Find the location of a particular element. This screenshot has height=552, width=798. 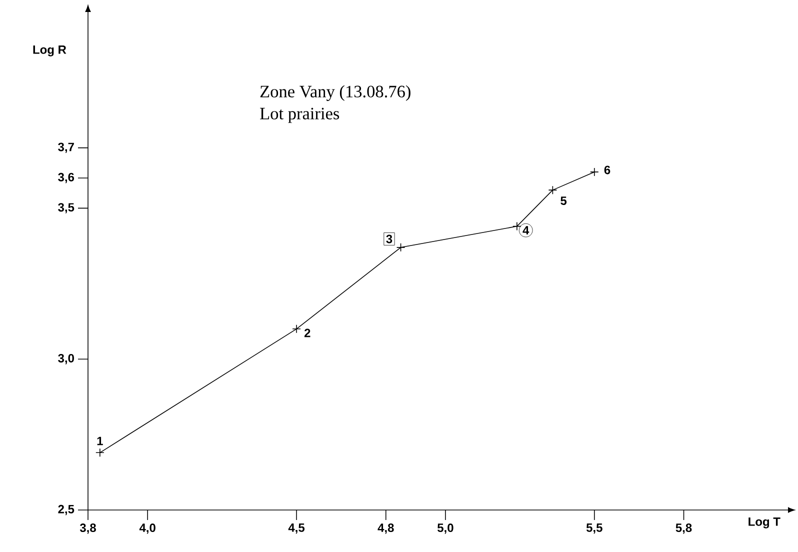

annotation: 4 is located at coordinates (526, 230).